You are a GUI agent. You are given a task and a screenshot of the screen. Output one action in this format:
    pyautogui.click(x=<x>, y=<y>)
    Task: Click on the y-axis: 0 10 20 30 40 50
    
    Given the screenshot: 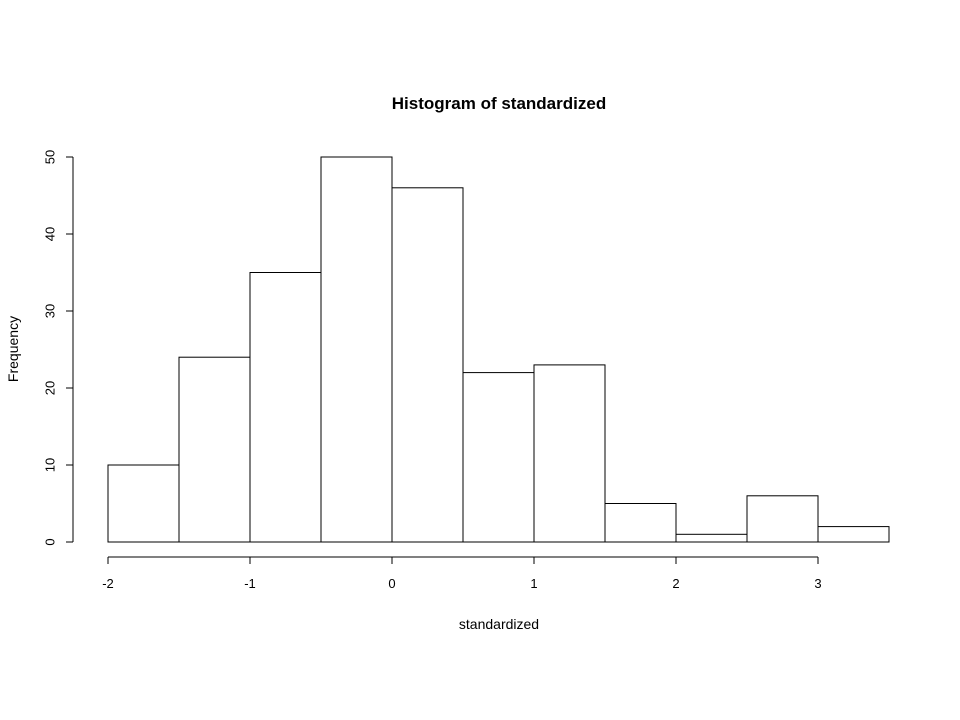 What is the action you would take?
    pyautogui.click(x=58, y=348)
    